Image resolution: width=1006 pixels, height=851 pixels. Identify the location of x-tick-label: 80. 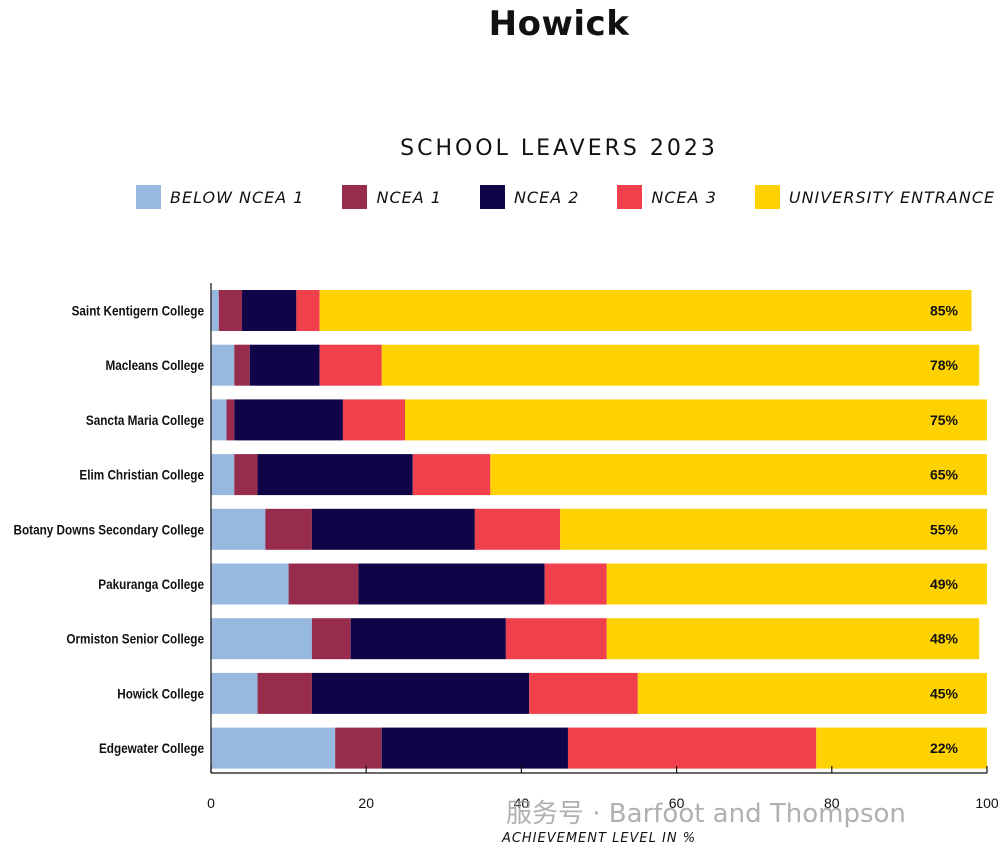
(832, 803).